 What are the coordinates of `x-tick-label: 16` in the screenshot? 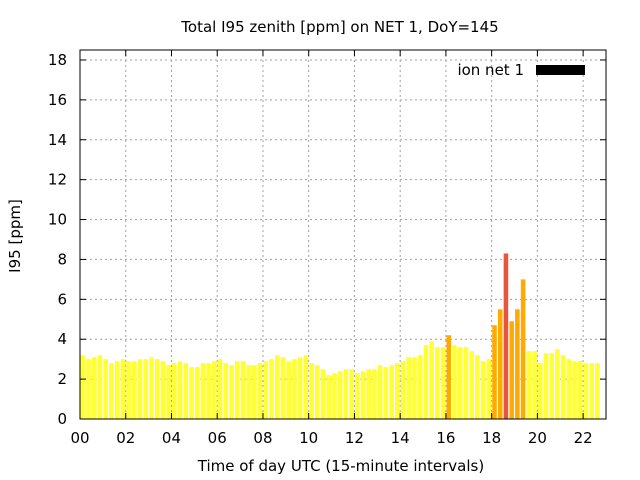 It's located at (445, 438).